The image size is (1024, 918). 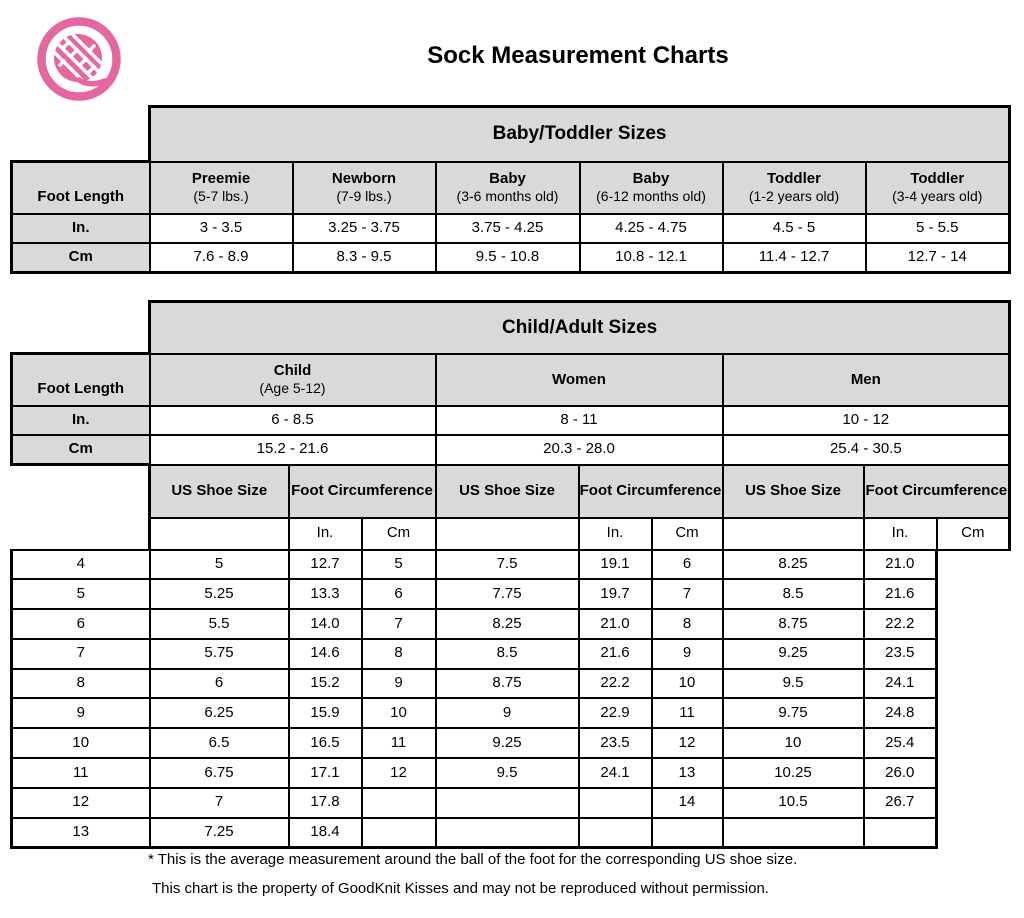 I want to click on table-row: 6 5.5 14.0 7 8.25 21.0 8 8.75 22.2, so click(x=510, y=624).